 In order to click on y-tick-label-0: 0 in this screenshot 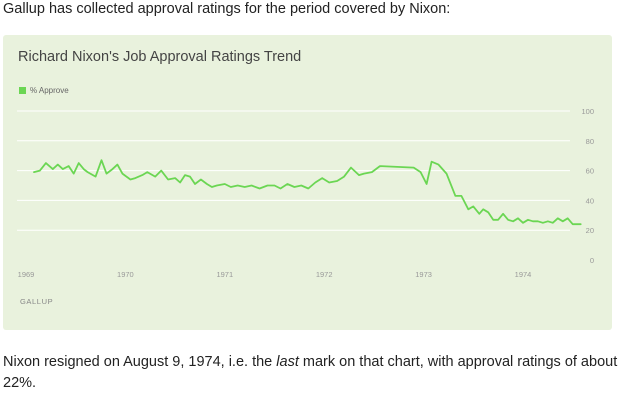, I will do `click(592, 260)`.